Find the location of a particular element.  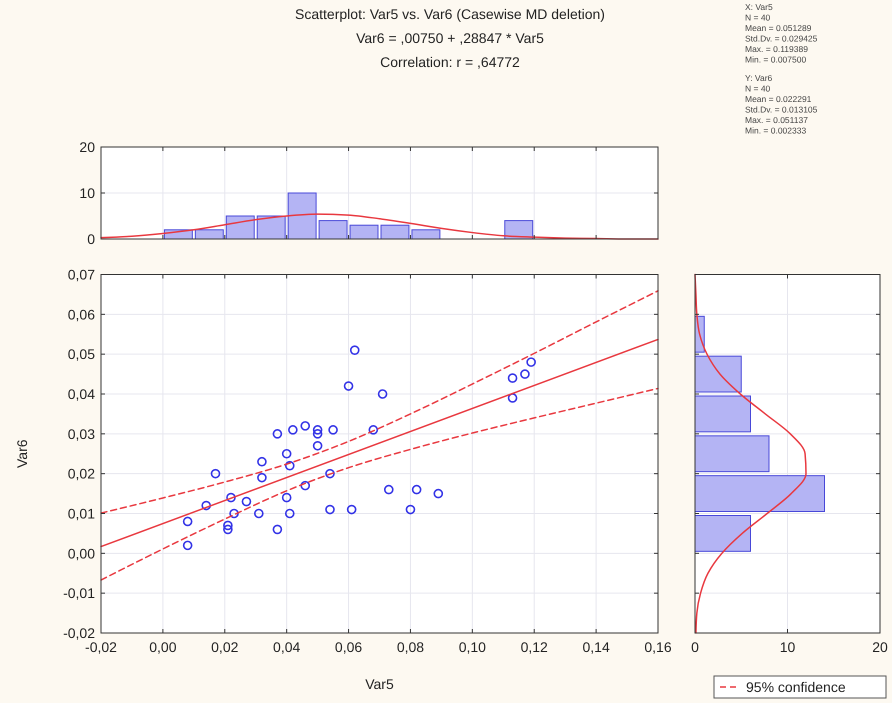

text: Y: Var6 is located at coordinates (759, 78).